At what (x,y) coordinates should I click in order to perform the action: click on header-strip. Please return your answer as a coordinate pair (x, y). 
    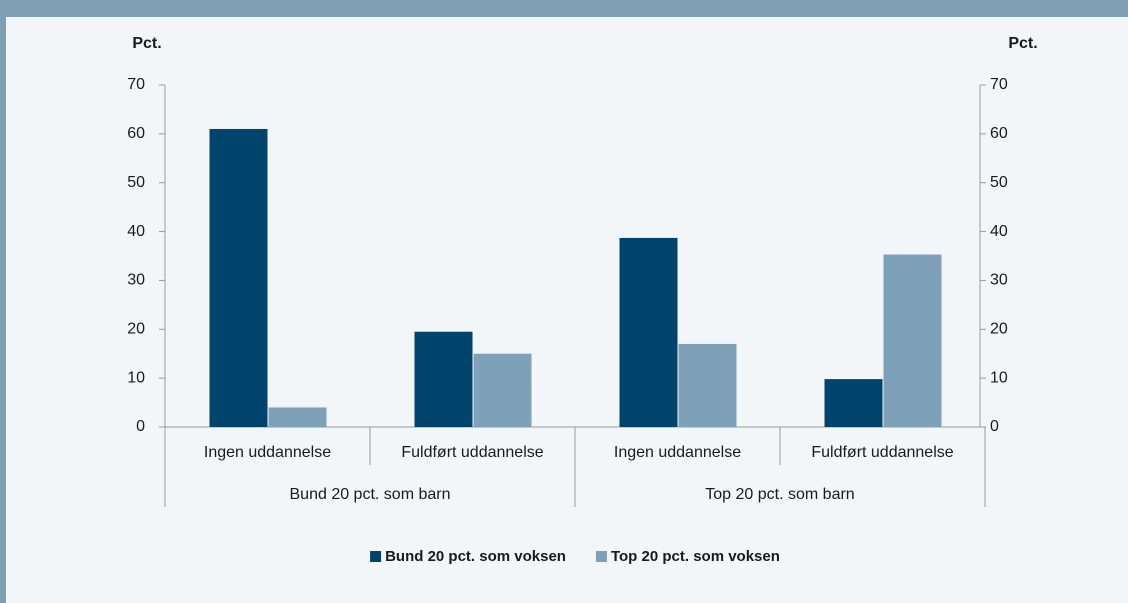
    Looking at the image, I should click on (564, 8).